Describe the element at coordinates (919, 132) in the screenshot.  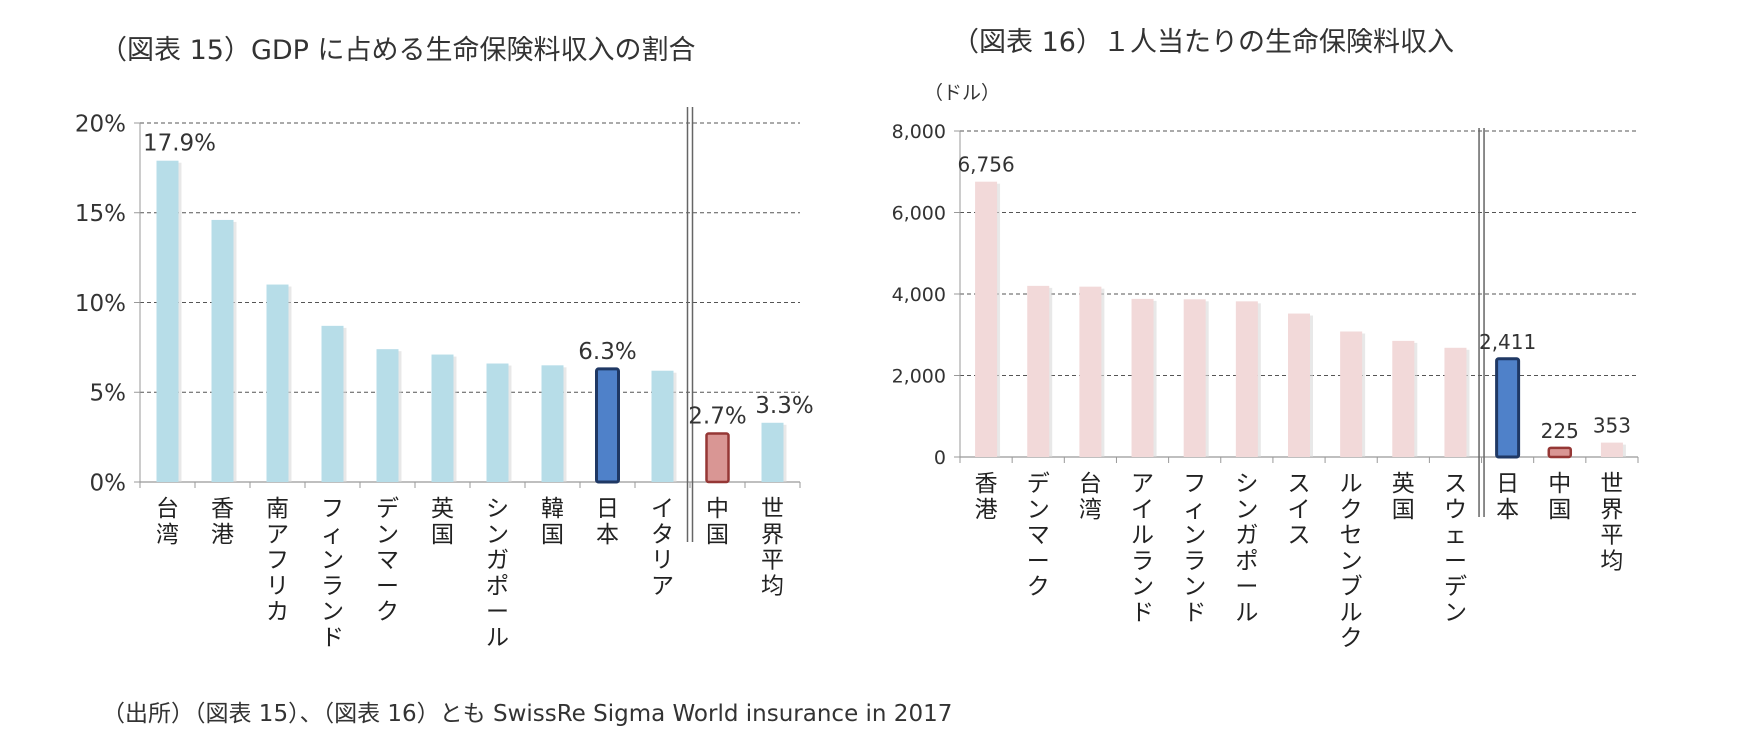
I see `right-ytick-label: 8,000` at that location.